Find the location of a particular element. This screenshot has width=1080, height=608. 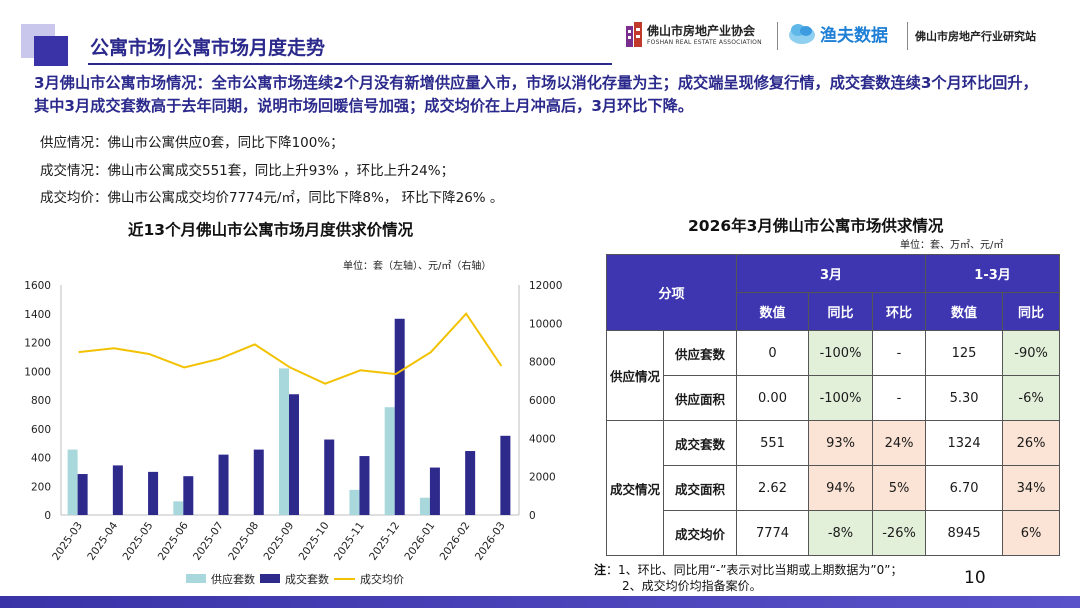

cell-yoy: 34% is located at coordinates (1031, 488).